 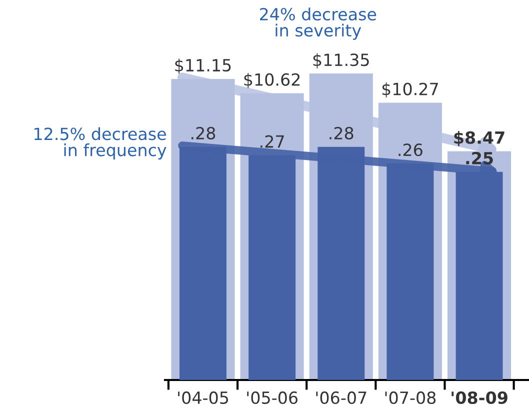 What do you see at coordinates (272, 397) in the screenshot?
I see `x-tick-label: '05-06` at bounding box center [272, 397].